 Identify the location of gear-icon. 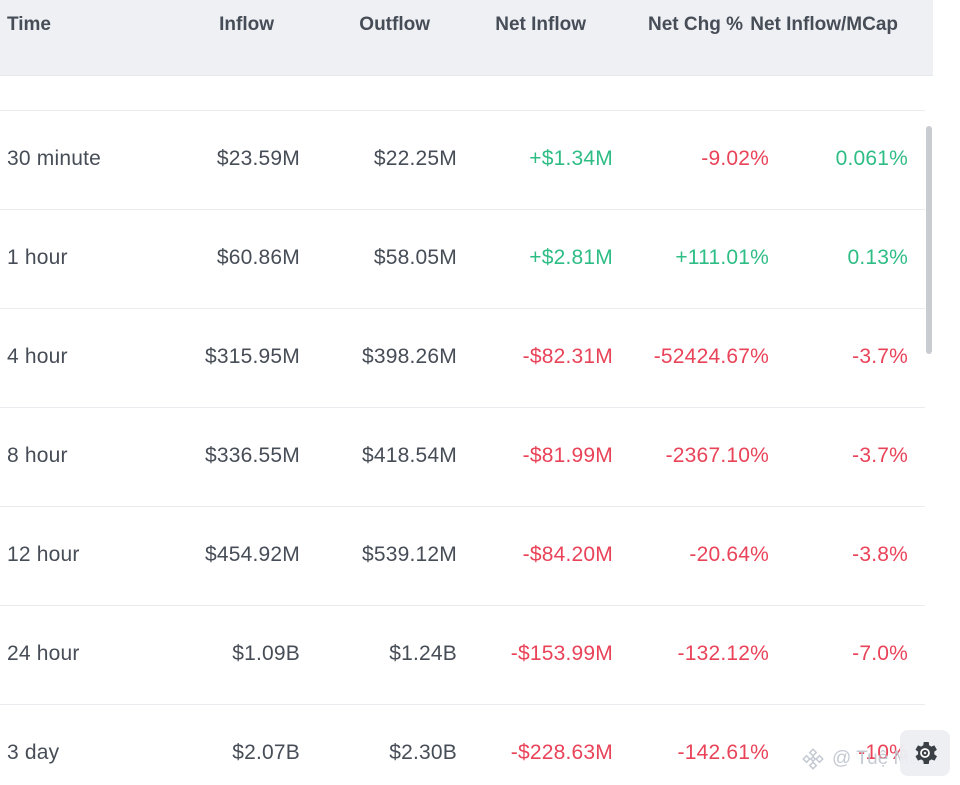
(926, 753).